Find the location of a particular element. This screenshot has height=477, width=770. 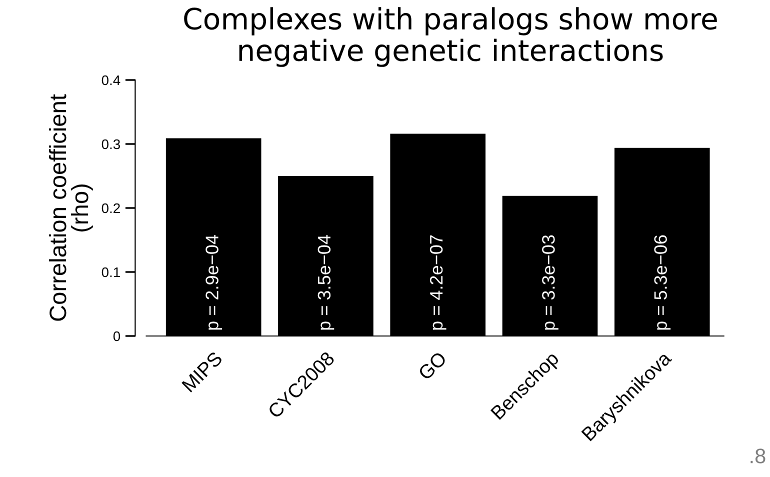

data-label: p = 3.5e−04 is located at coordinates (326, 282).